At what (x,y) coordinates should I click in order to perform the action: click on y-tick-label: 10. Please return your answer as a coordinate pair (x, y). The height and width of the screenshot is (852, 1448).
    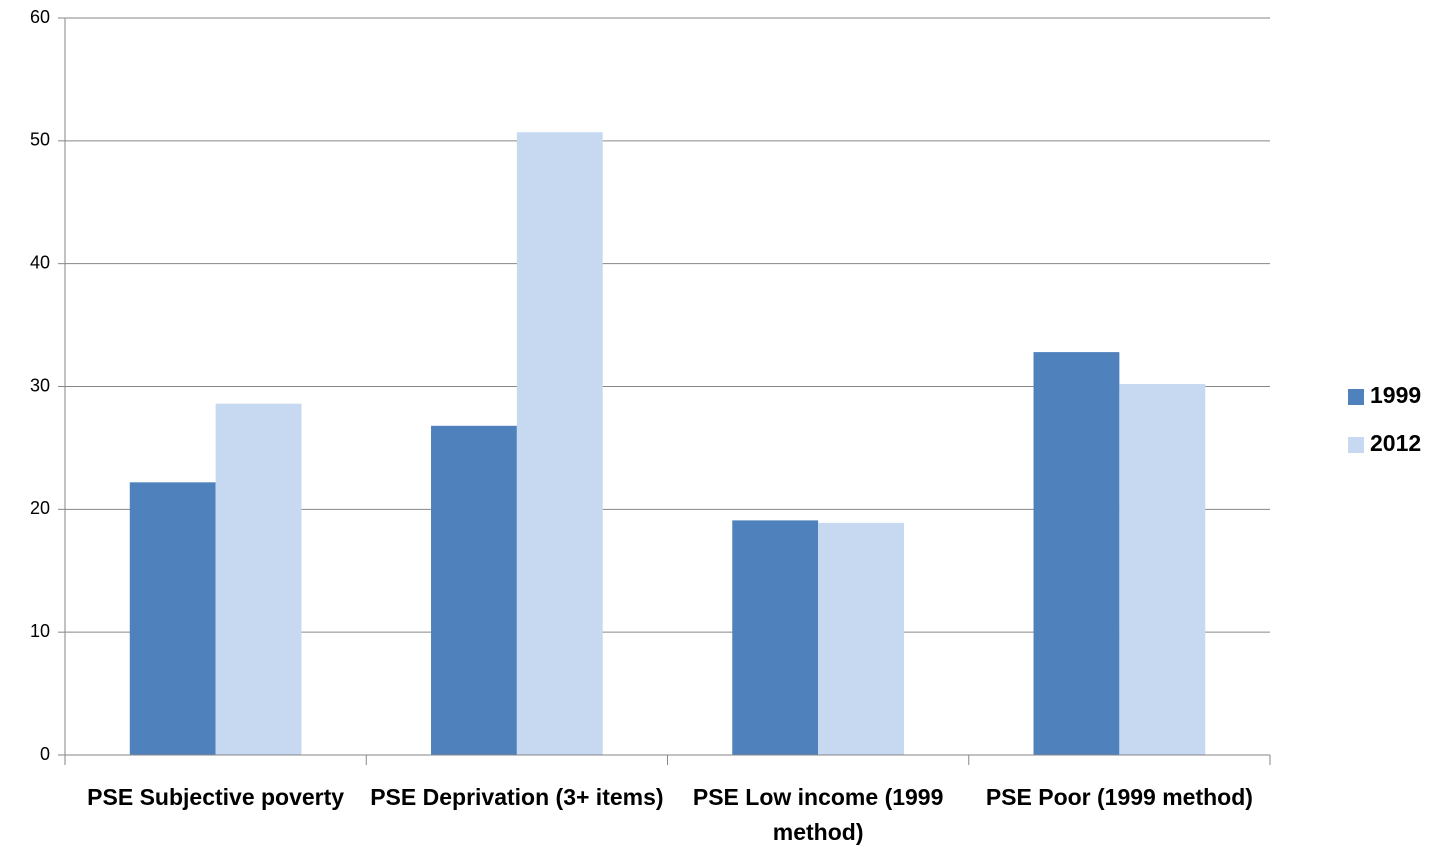
    Looking at the image, I should click on (40, 631).